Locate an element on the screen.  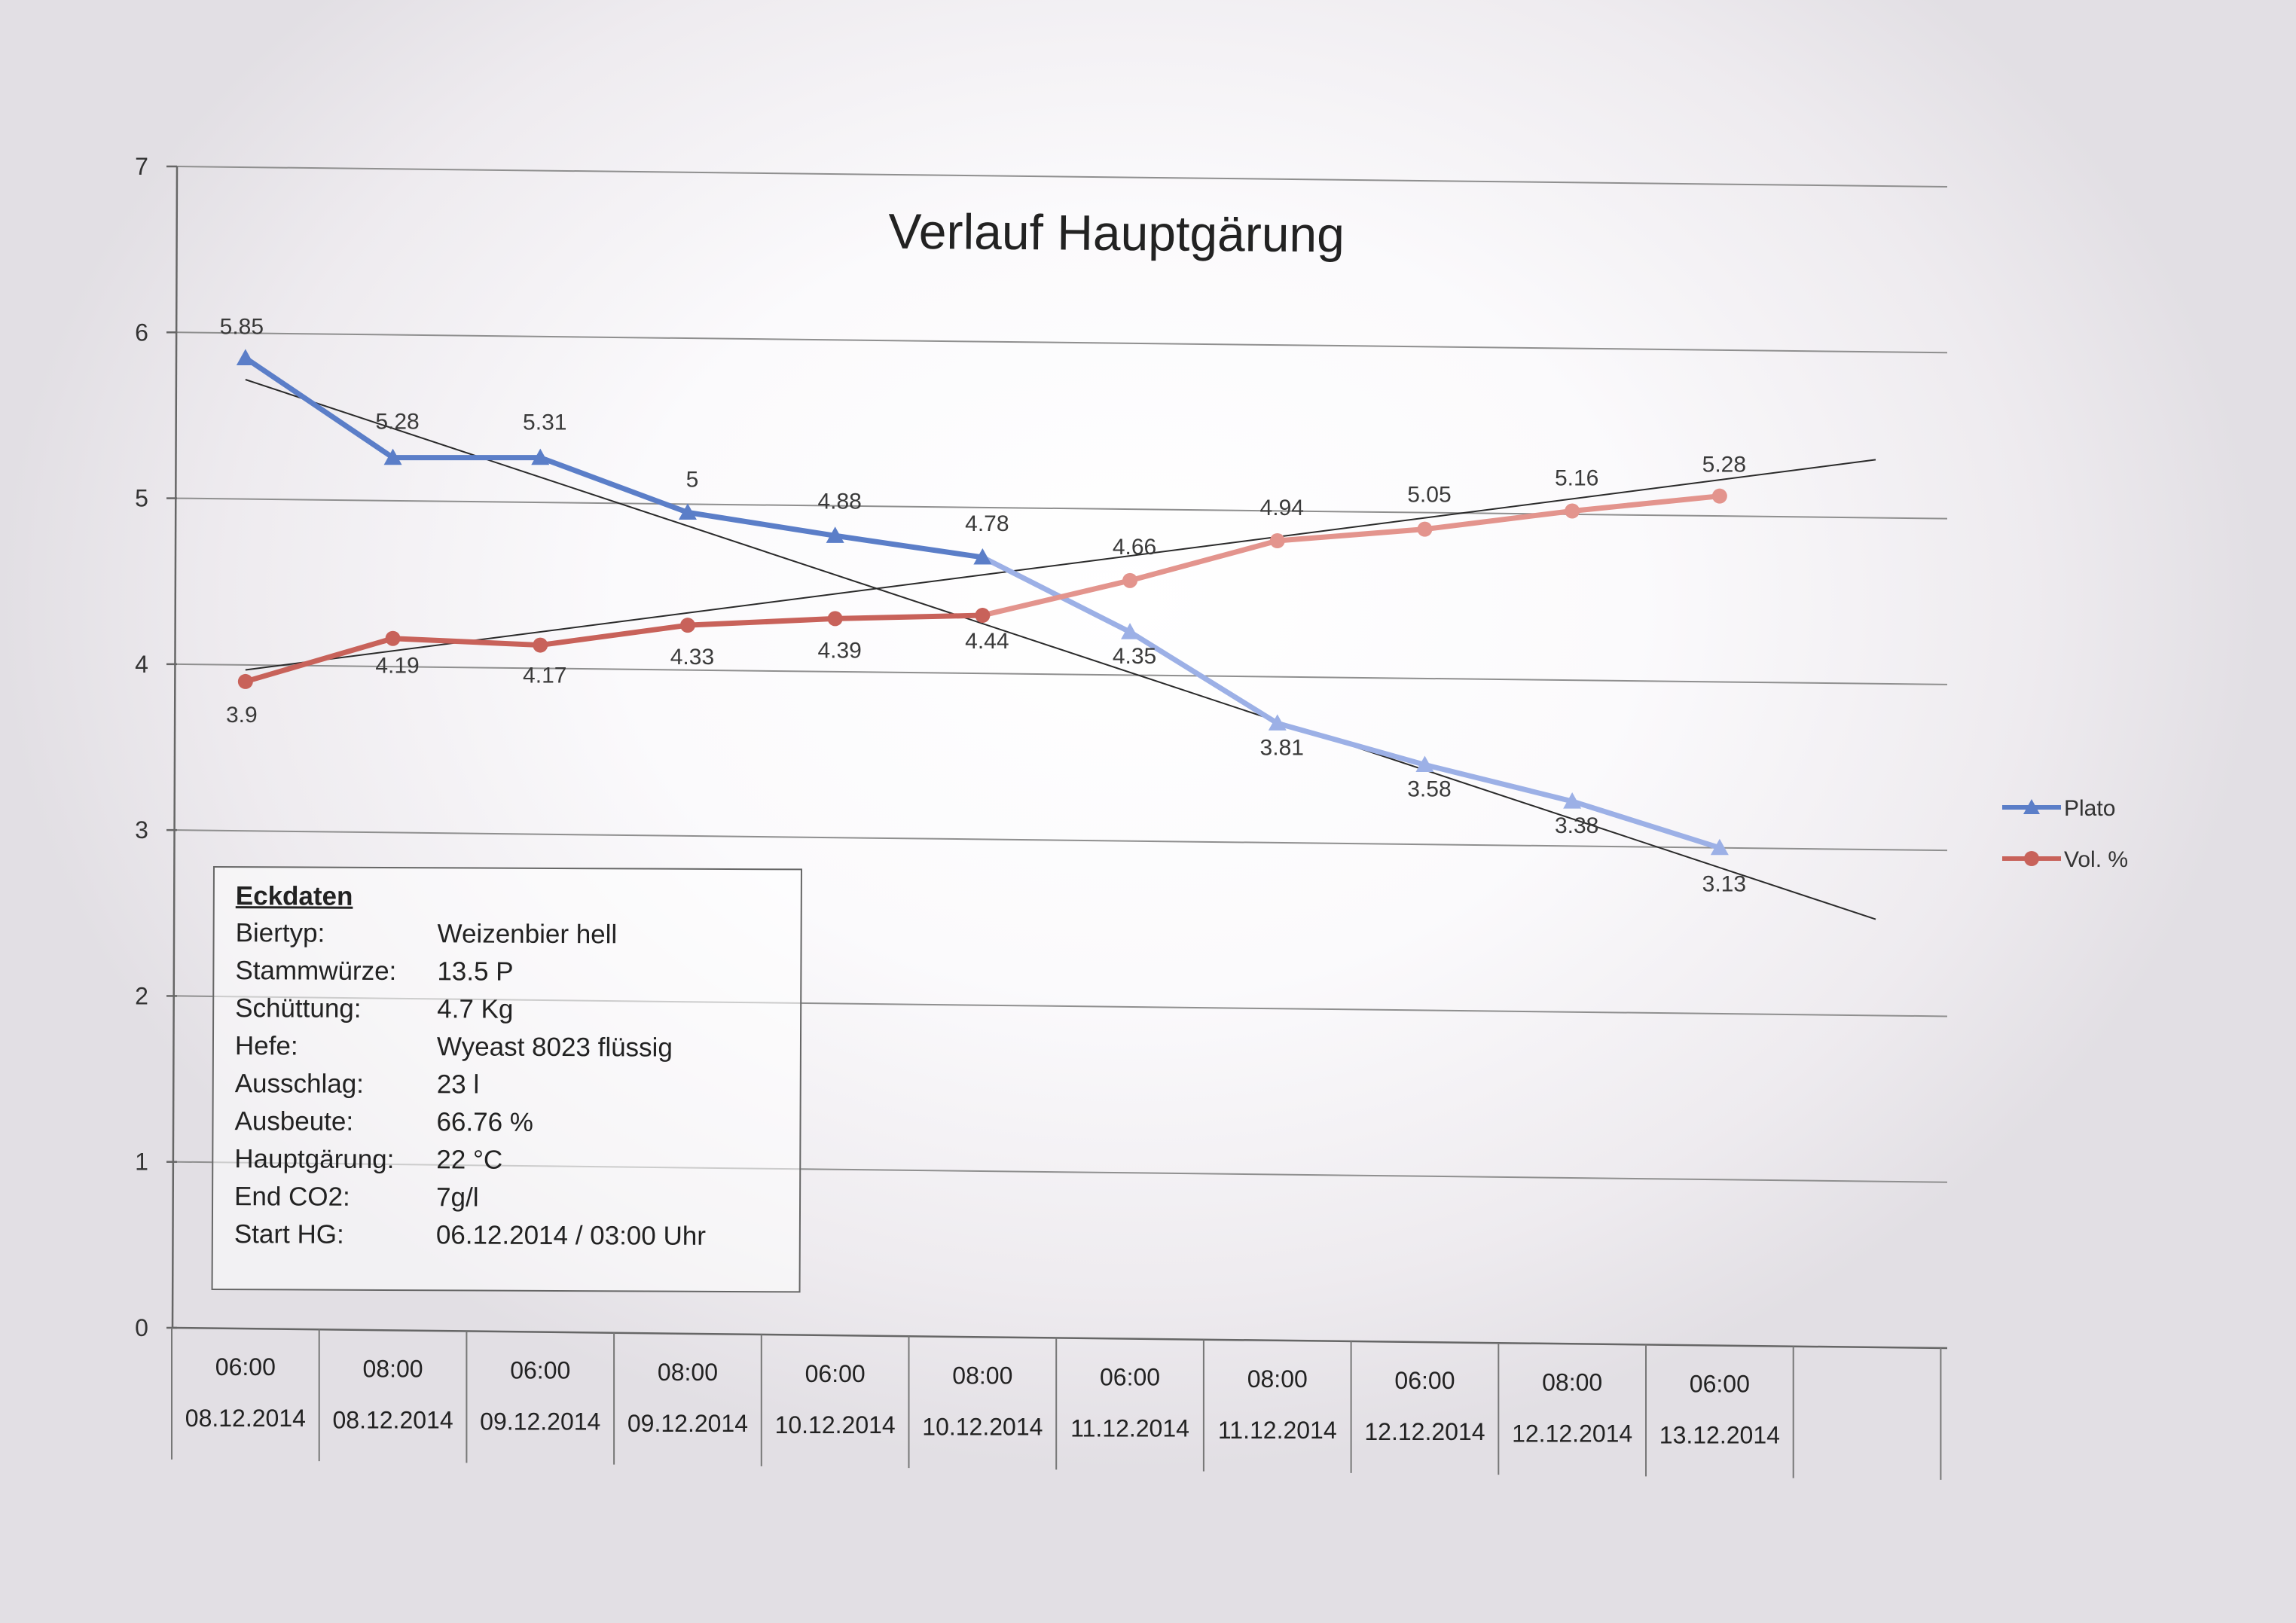
info-row: Stammwürze: 13.5 P is located at coordinates (507, 972).